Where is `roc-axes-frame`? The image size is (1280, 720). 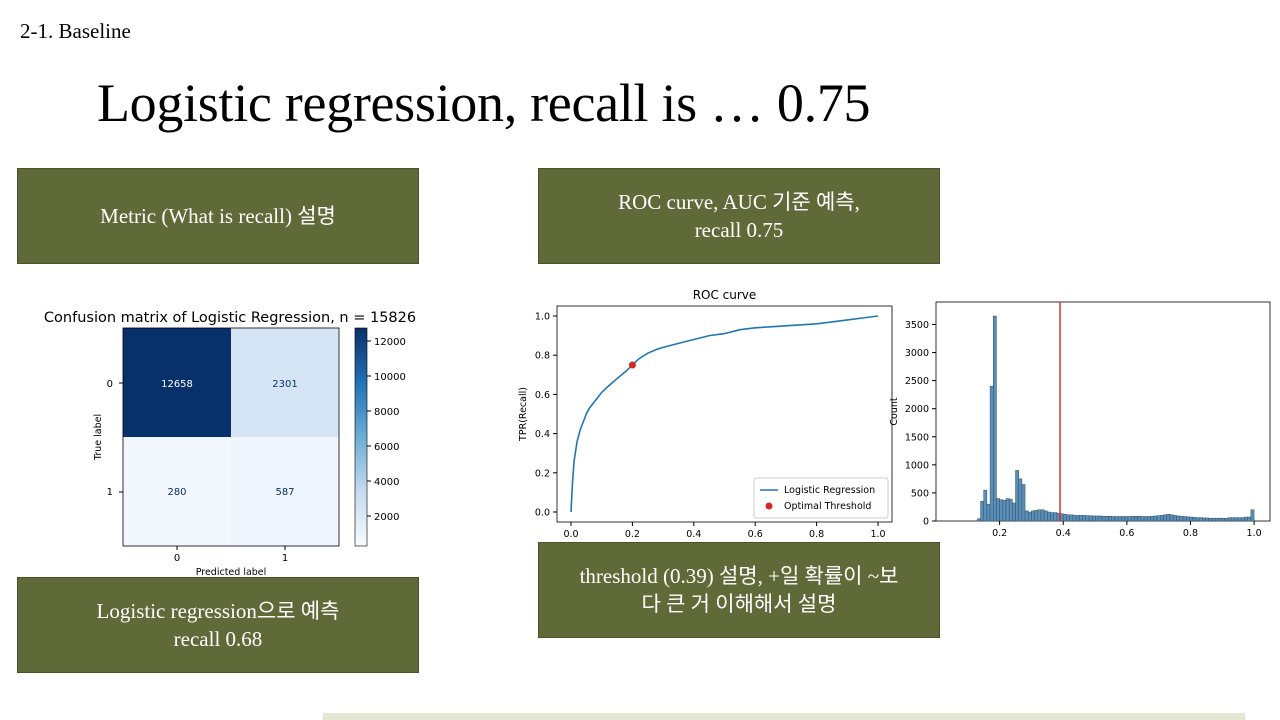 roc-axes-frame is located at coordinates (724, 414).